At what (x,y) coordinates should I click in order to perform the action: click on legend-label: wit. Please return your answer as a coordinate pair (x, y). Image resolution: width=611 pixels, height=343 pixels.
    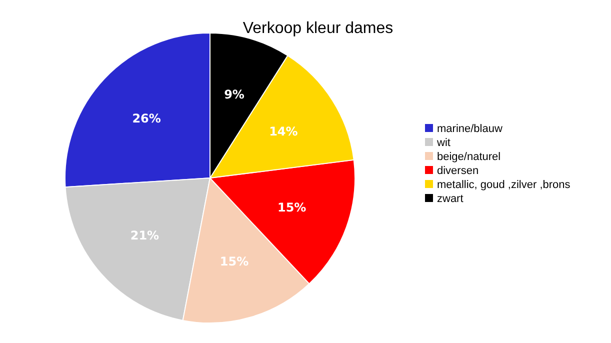
    Looking at the image, I should click on (443, 142).